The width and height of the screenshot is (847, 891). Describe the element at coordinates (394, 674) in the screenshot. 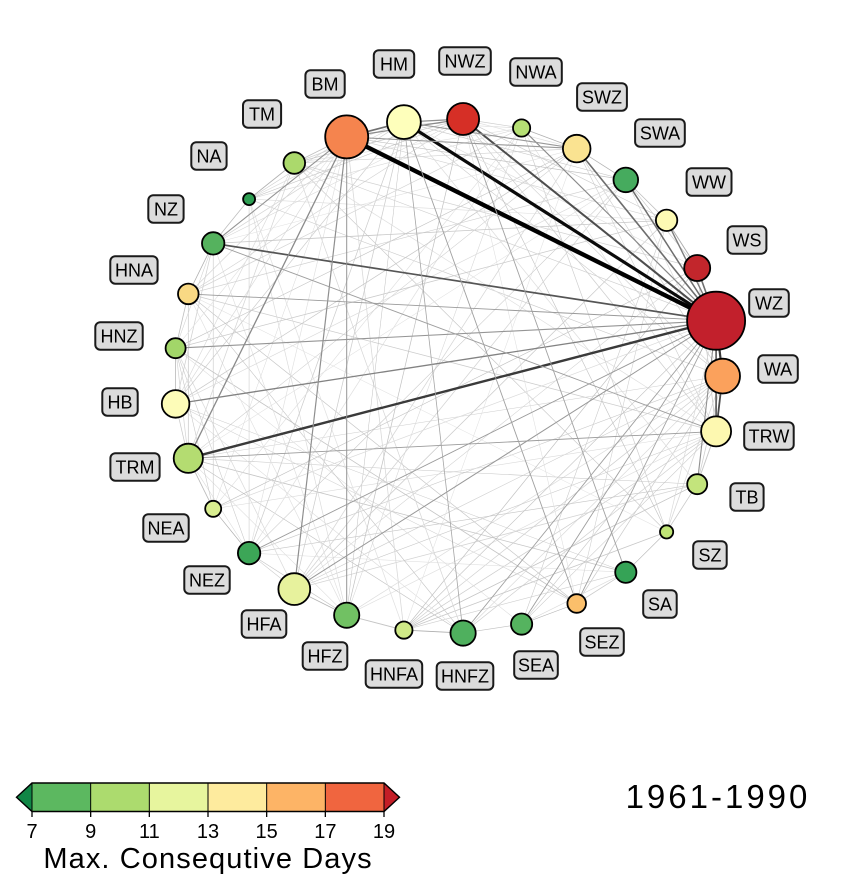

I see `svg-text: HNFA` at that location.